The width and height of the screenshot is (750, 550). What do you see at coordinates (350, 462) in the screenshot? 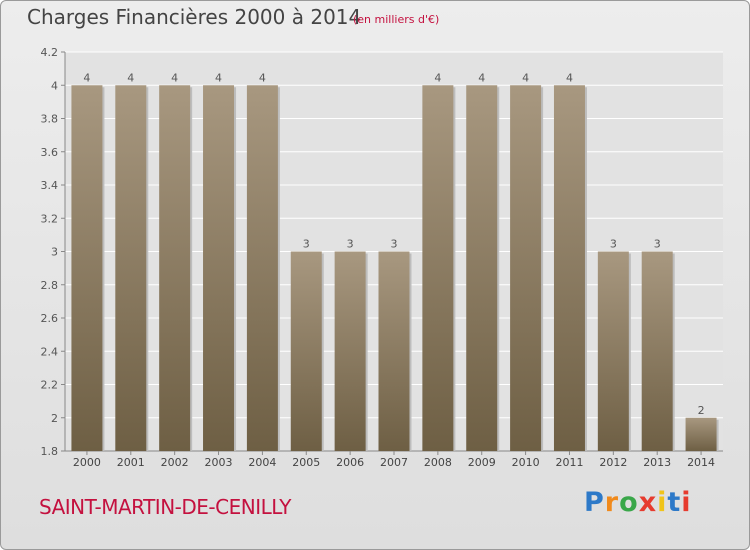
I see `x-tick-label: 2006` at bounding box center [350, 462].